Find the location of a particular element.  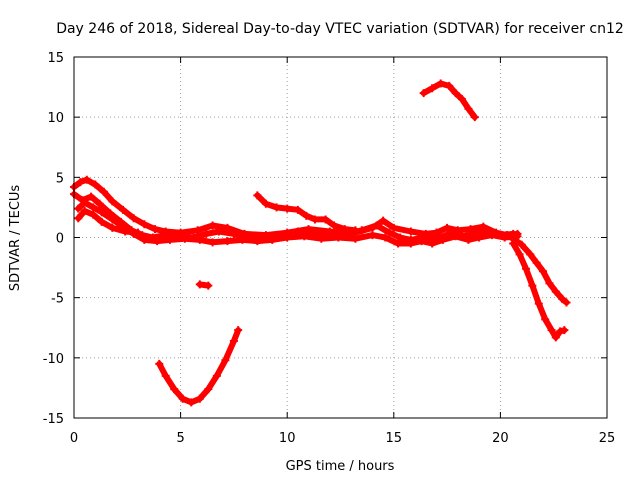

series-early-arc is located at coordinates (108, 222).